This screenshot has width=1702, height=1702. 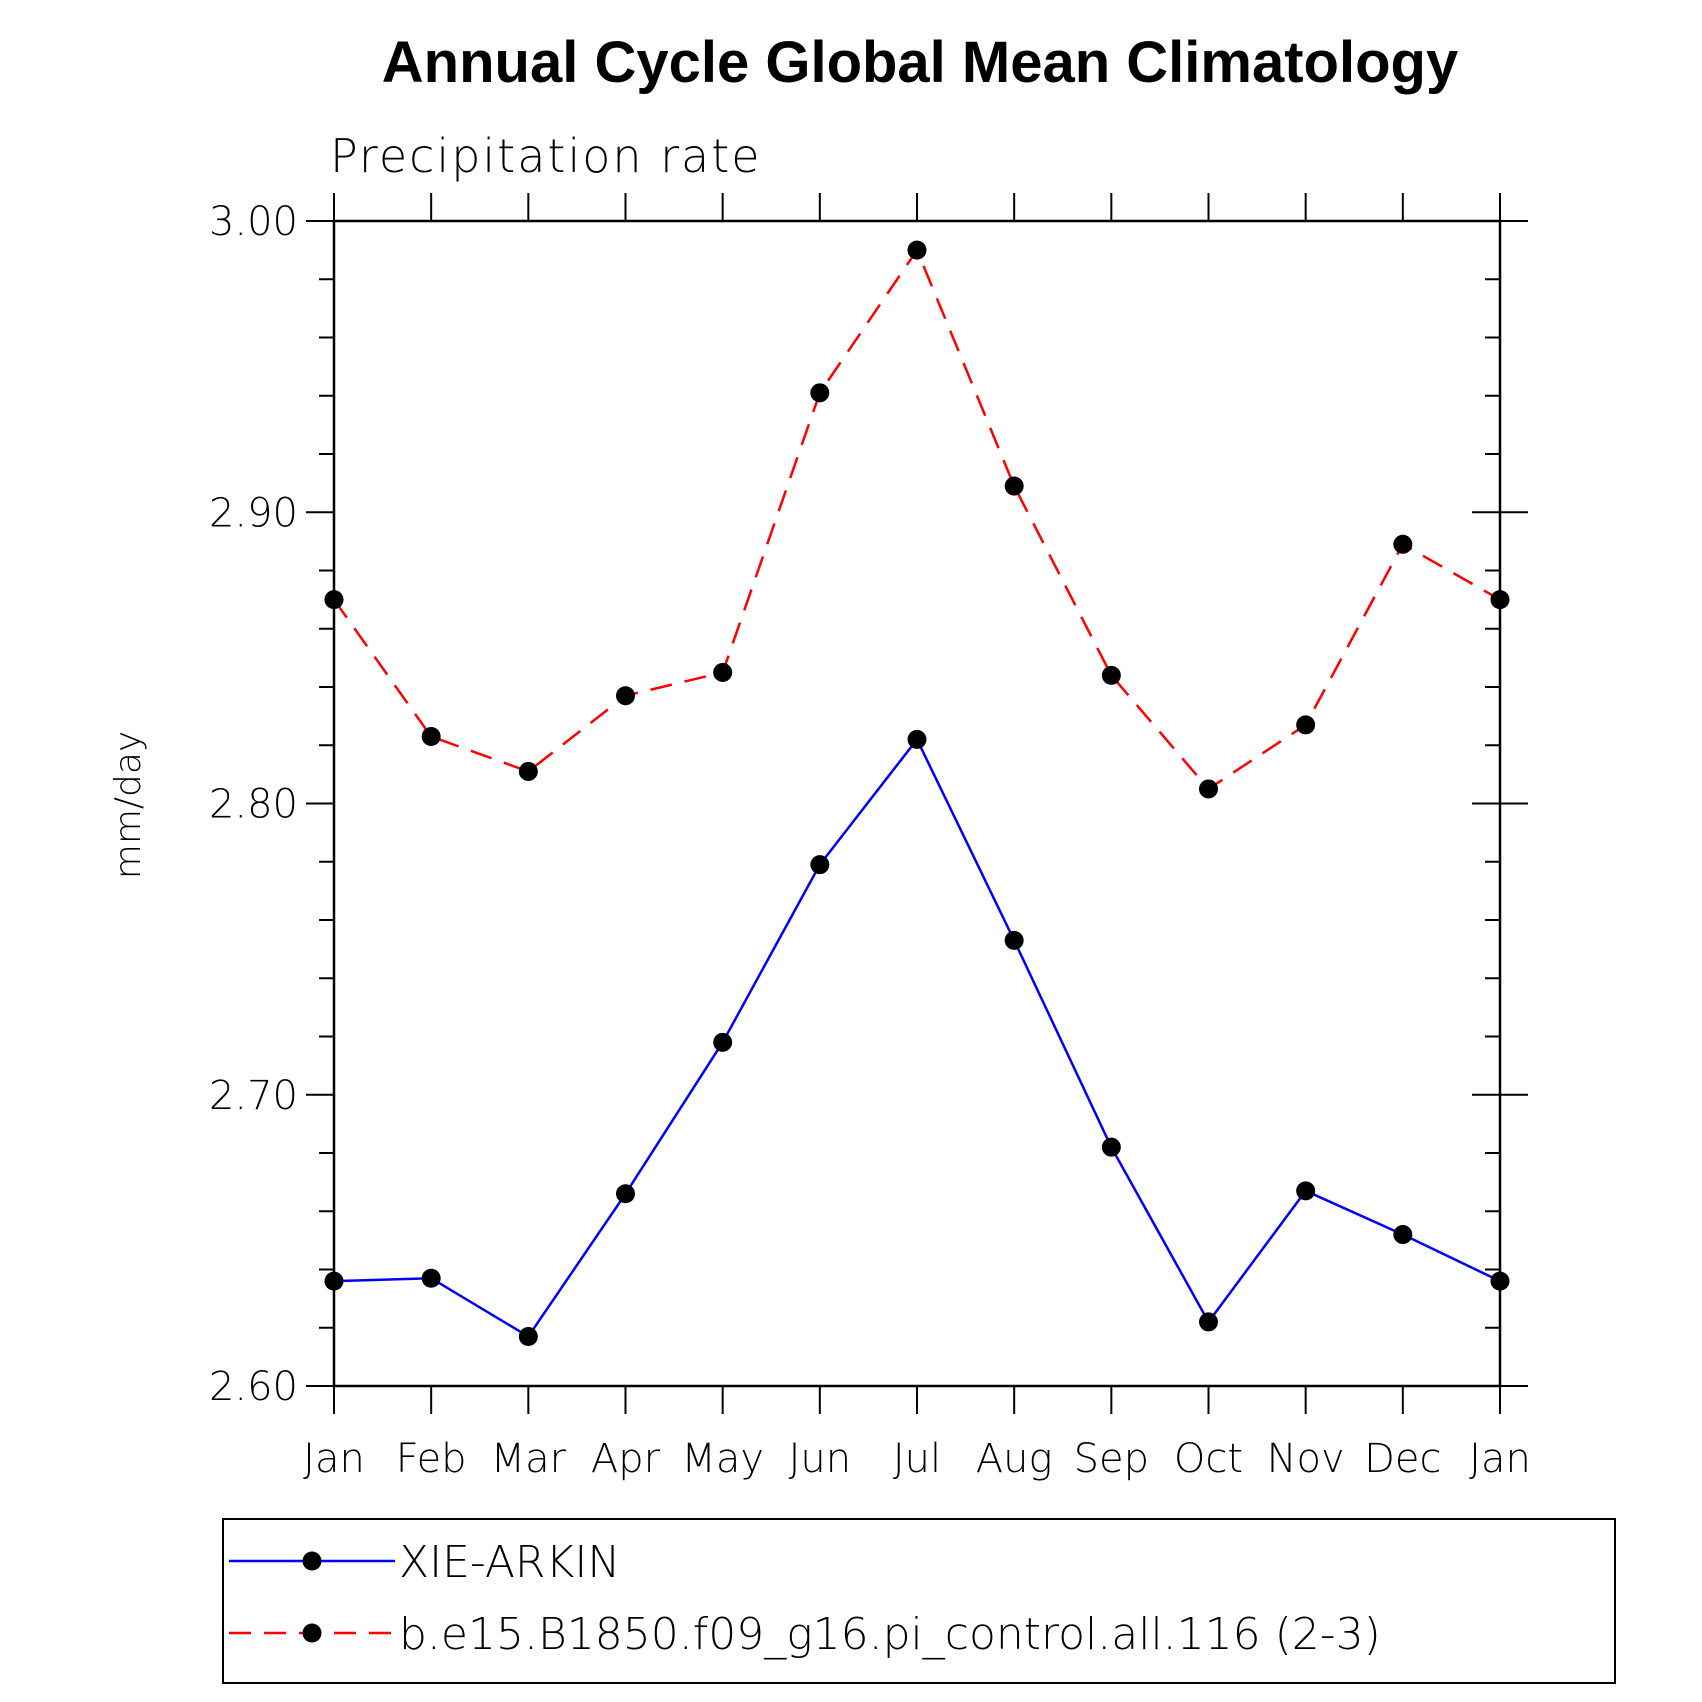 What do you see at coordinates (1208, 1459) in the screenshot?
I see `x-tick-label: Oct` at bounding box center [1208, 1459].